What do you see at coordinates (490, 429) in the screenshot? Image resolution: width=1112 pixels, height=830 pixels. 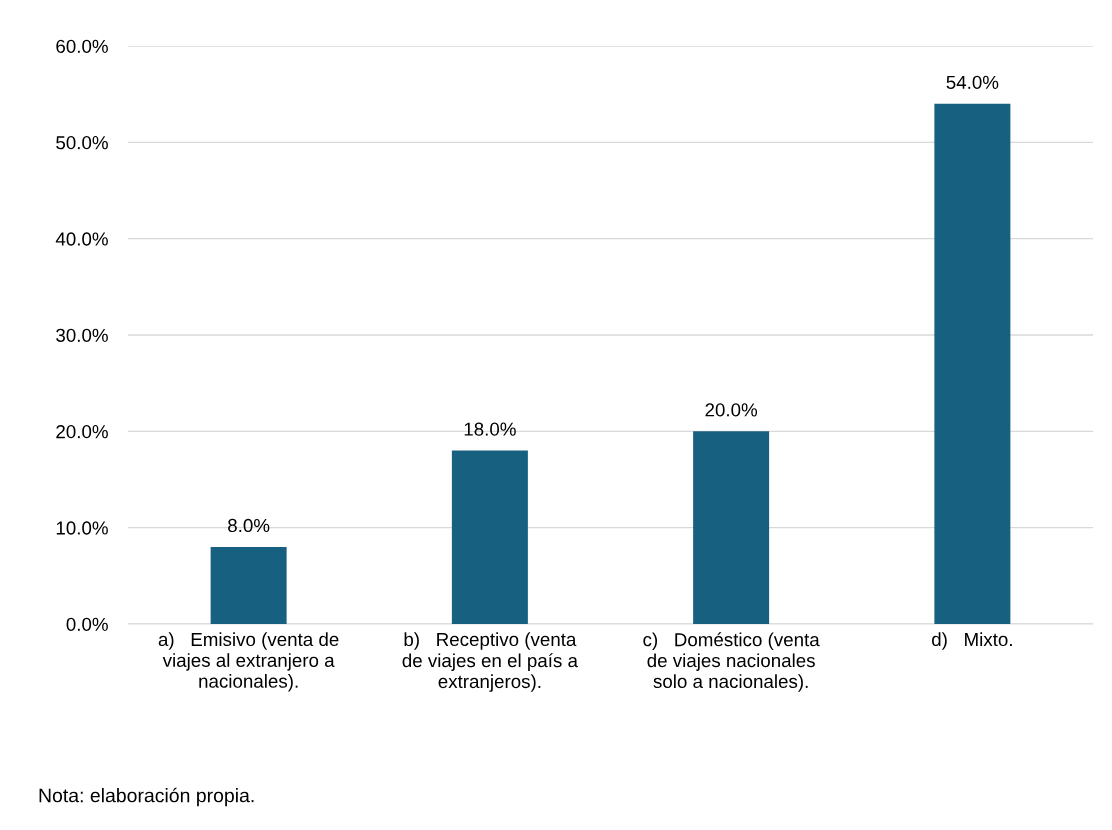 I see `data-label: 18.0%` at bounding box center [490, 429].